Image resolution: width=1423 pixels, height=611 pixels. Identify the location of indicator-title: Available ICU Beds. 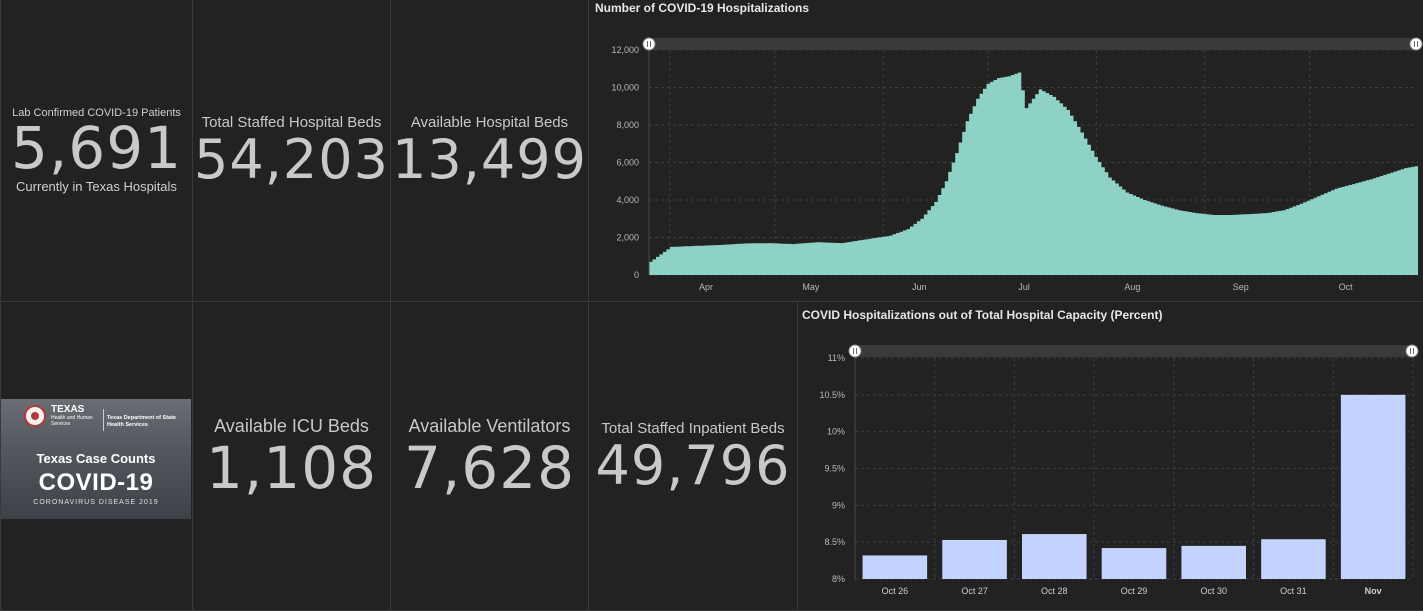
(291, 425).